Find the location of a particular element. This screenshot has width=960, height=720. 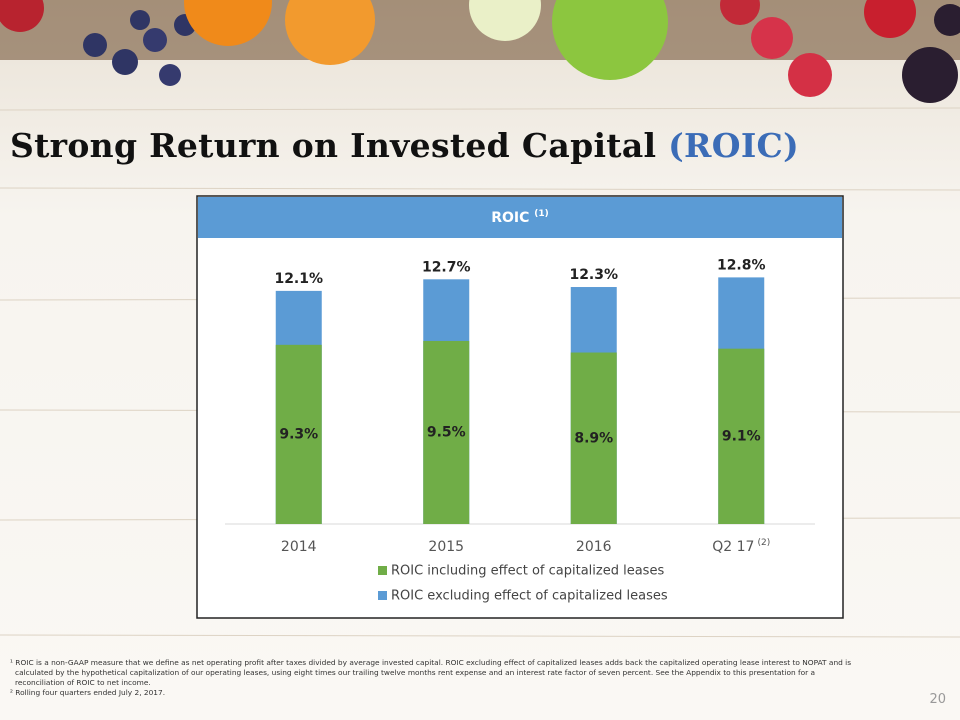

x-tick-label: Q2 17 (2) is located at coordinates (741, 547).